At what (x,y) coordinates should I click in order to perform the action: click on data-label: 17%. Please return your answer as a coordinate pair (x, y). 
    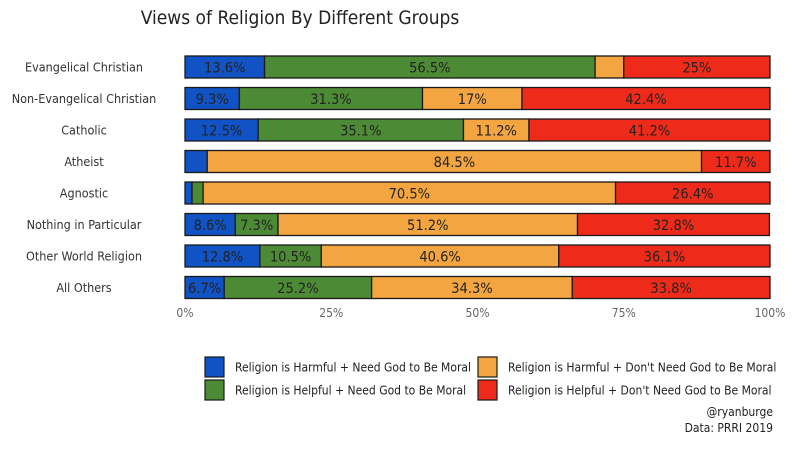
    Looking at the image, I should click on (472, 100).